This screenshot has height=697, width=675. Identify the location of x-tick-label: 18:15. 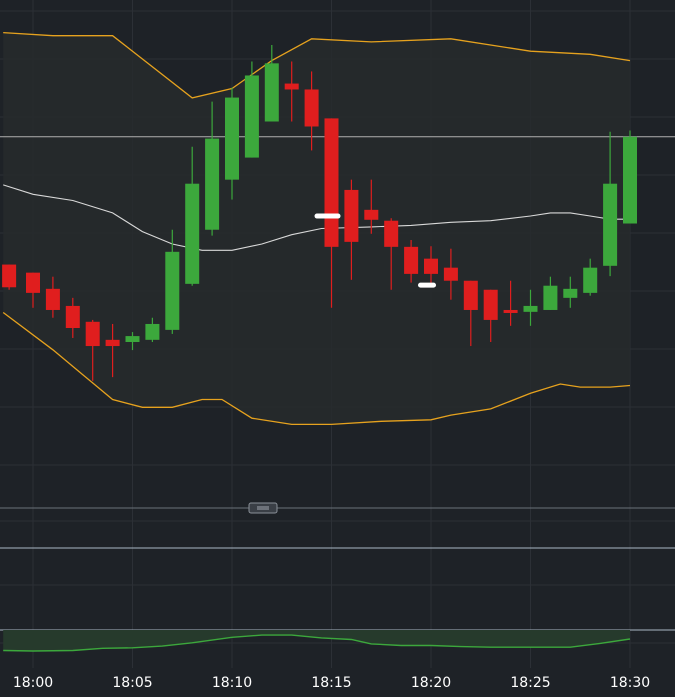
(331, 683).